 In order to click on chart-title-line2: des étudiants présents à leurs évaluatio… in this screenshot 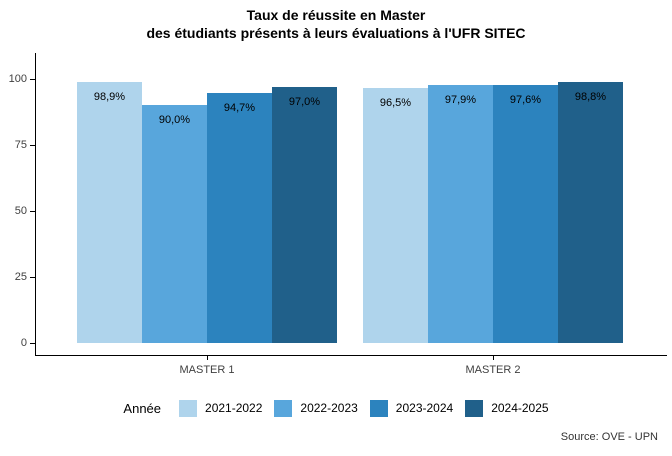, I will do `click(336, 33)`.